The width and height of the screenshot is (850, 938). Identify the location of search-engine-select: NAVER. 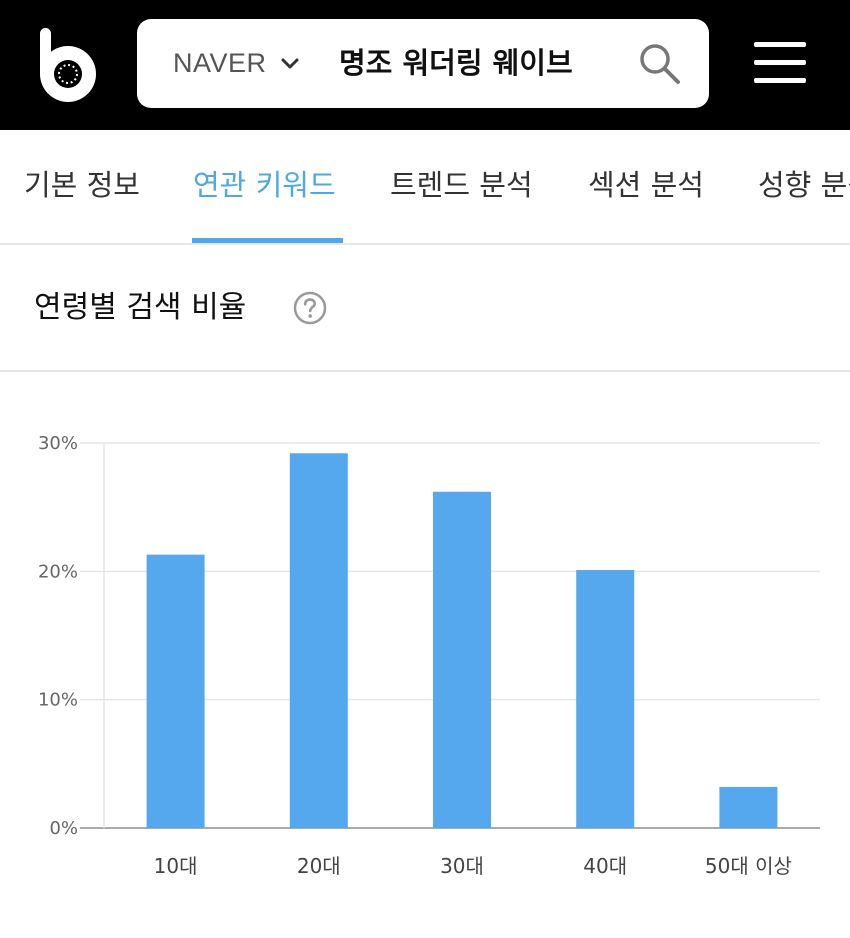
(220, 63).